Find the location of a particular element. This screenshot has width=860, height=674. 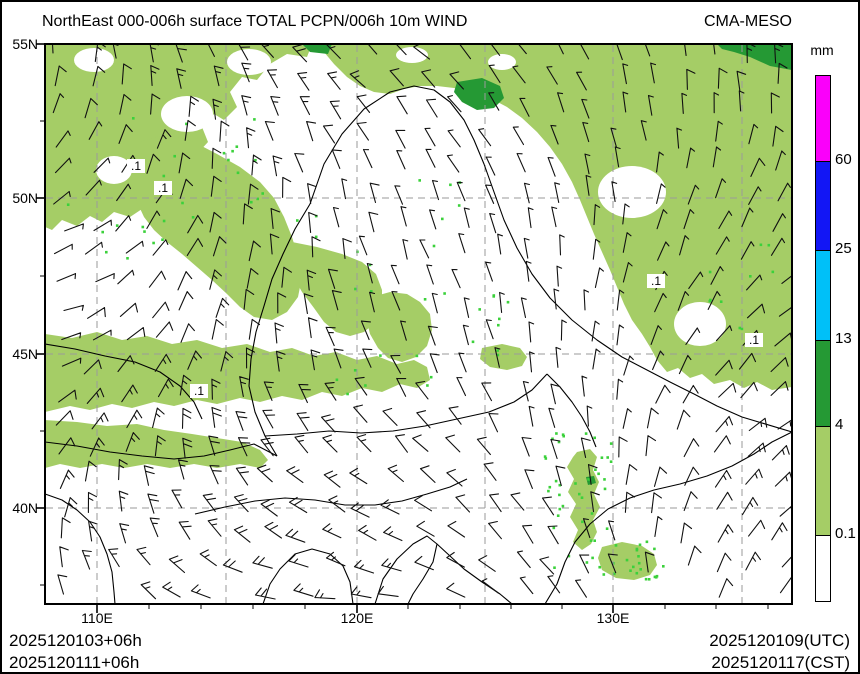

lat-tick-label: 45N is located at coordinates (25, 354).